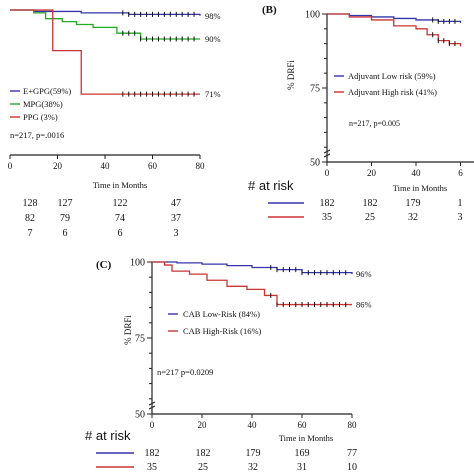 This screenshot has height=474, width=474. What do you see at coordinates (40, 117) in the screenshot?
I see `legend-label-ppg: PPG (3%)` at bounding box center [40, 117].